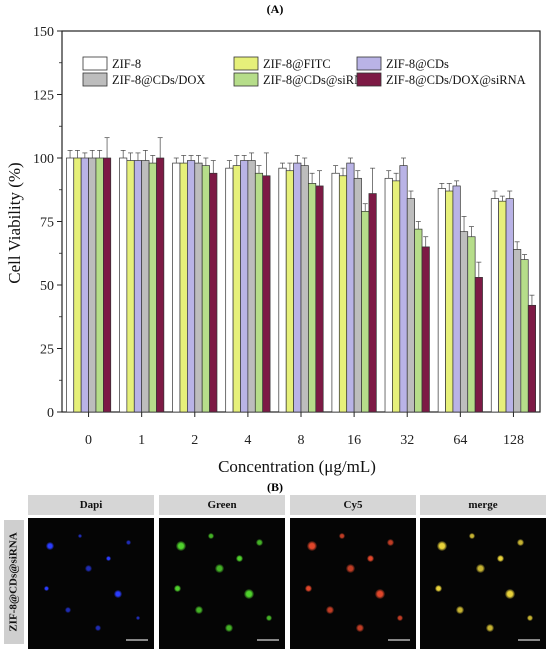 This screenshot has width=550, height=649. Describe the element at coordinates (43, 32) in the screenshot. I see `y-tick-label: 150` at that location.